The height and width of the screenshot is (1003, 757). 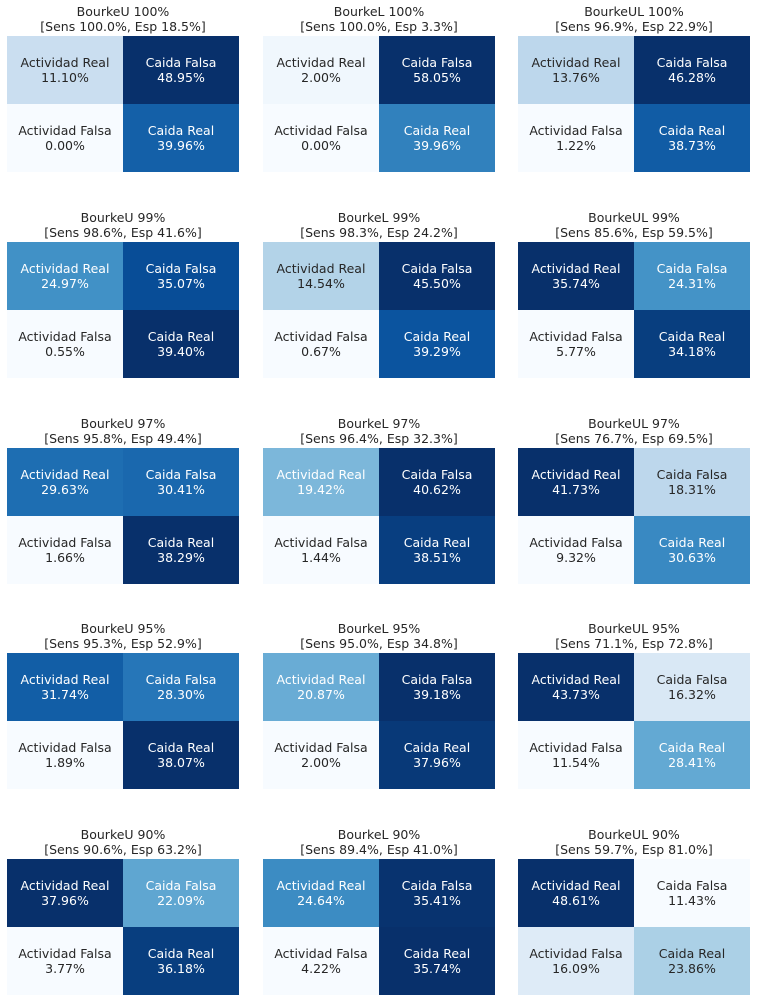 What do you see at coordinates (437, 687) in the screenshot?
I see `heatmap-cell-caida-falsa: Caida Falsa 39.18%` at bounding box center [437, 687].